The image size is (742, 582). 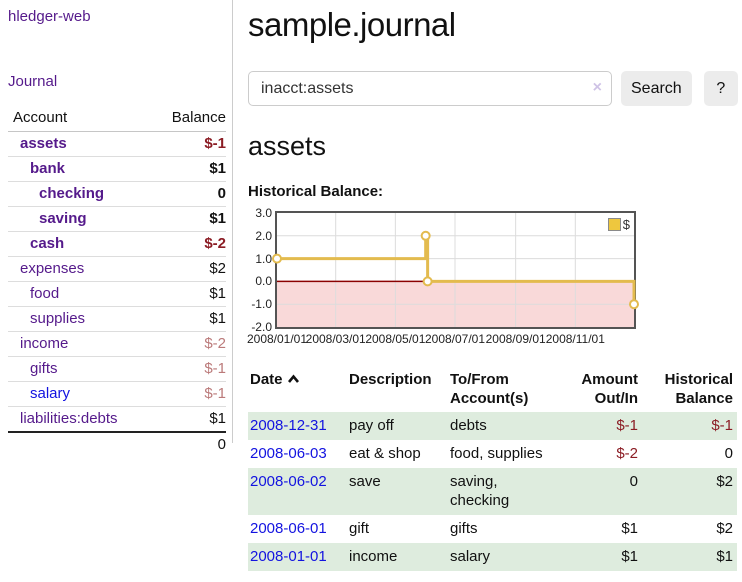 What do you see at coordinates (263, 281) in the screenshot?
I see `y-tick-label: 0.0` at bounding box center [263, 281].